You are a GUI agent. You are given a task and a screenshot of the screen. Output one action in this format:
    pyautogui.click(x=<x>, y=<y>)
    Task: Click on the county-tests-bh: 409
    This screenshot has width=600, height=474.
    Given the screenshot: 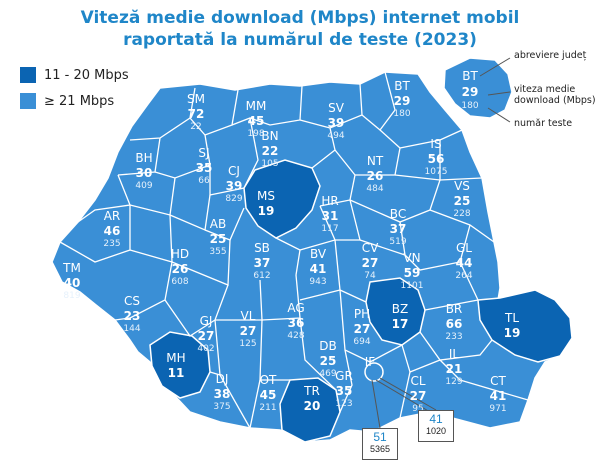 What is the action you would take?
    pyautogui.click(x=143, y=186)
    